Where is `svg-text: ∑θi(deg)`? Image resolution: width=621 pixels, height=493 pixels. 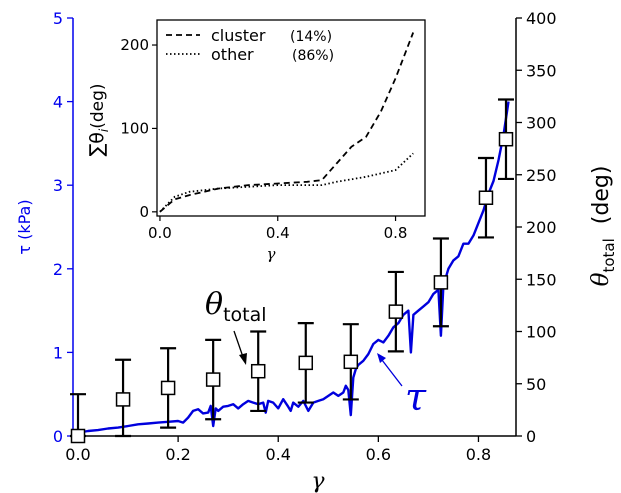
svg-text: ∑θi(deg) is located at coordinates (98, 119).